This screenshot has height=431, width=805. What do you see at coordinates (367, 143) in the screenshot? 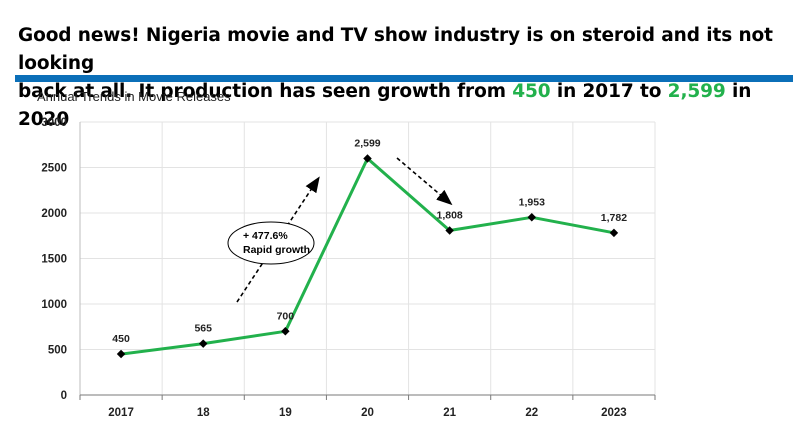
I see `data-label: 2,599` at bounding box center [367, 143].